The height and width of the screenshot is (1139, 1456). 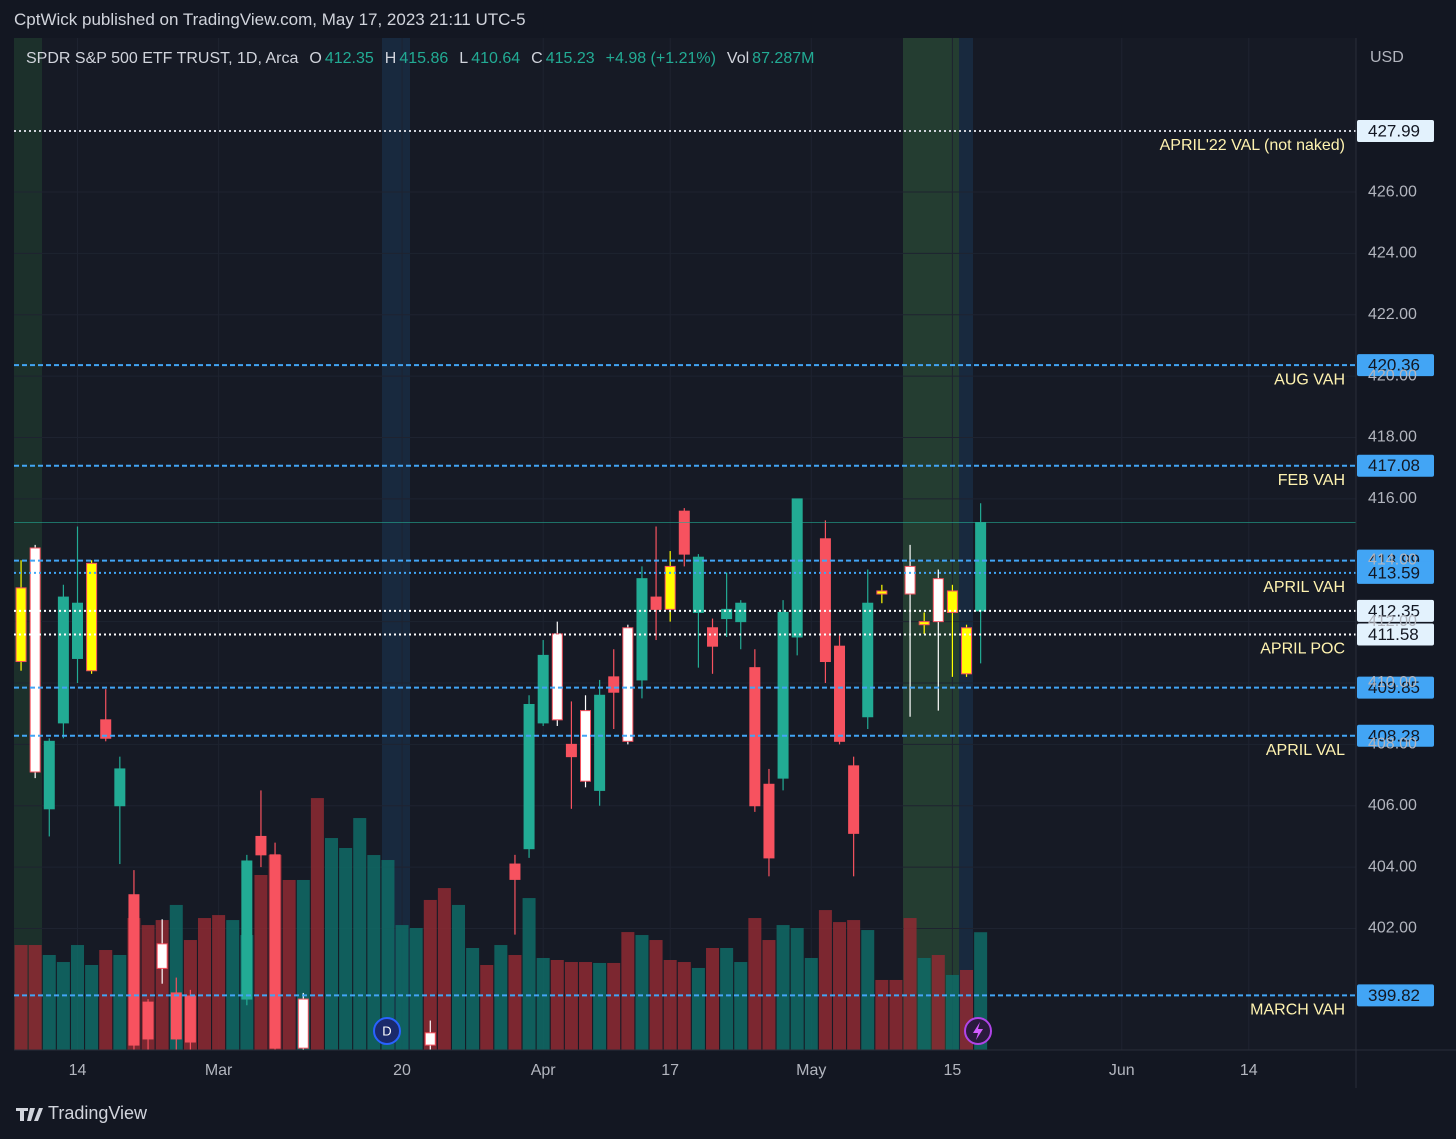 What do you see at coordinates (783, 58) in the screenshot?
I see `value: 87.287M` at bounding box center [783, 58].